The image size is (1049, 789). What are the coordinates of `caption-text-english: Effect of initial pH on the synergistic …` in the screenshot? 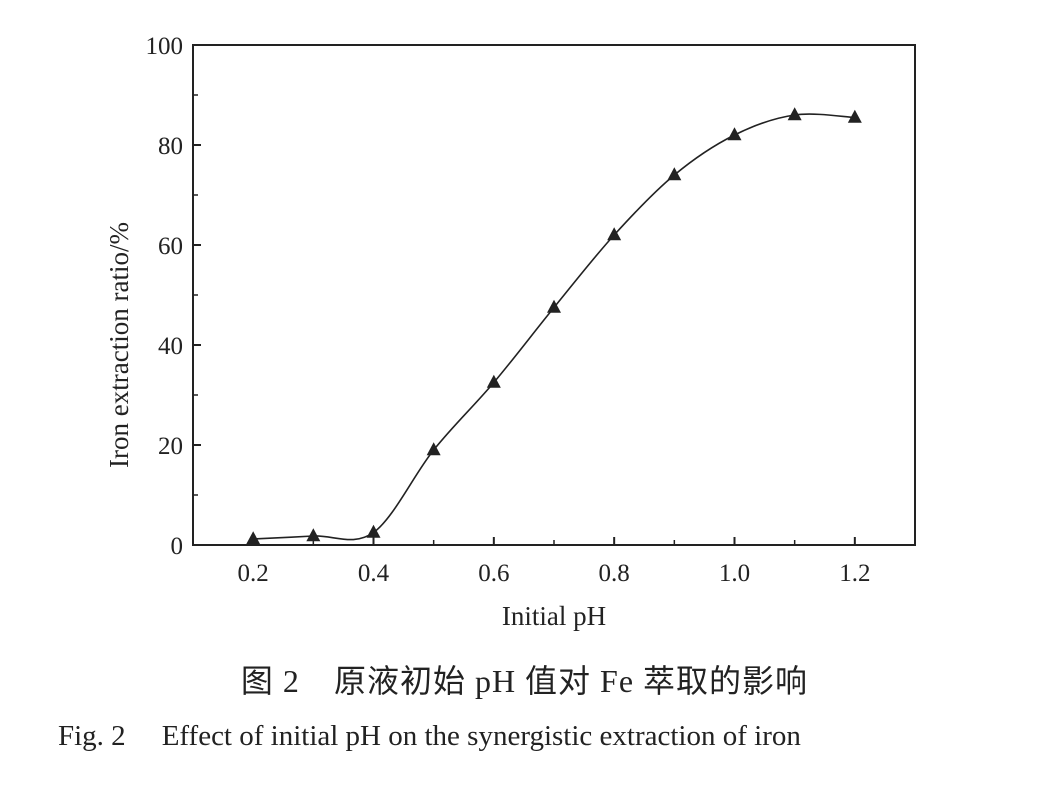 It's located at (481, 736).